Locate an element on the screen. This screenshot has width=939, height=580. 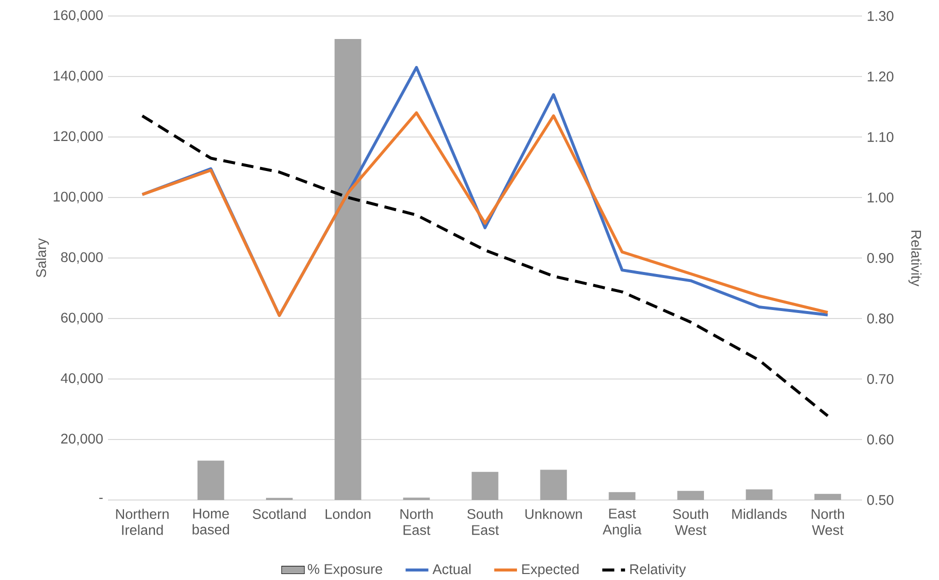
y-axis-title: Salary is located at coordinates (42, 258).